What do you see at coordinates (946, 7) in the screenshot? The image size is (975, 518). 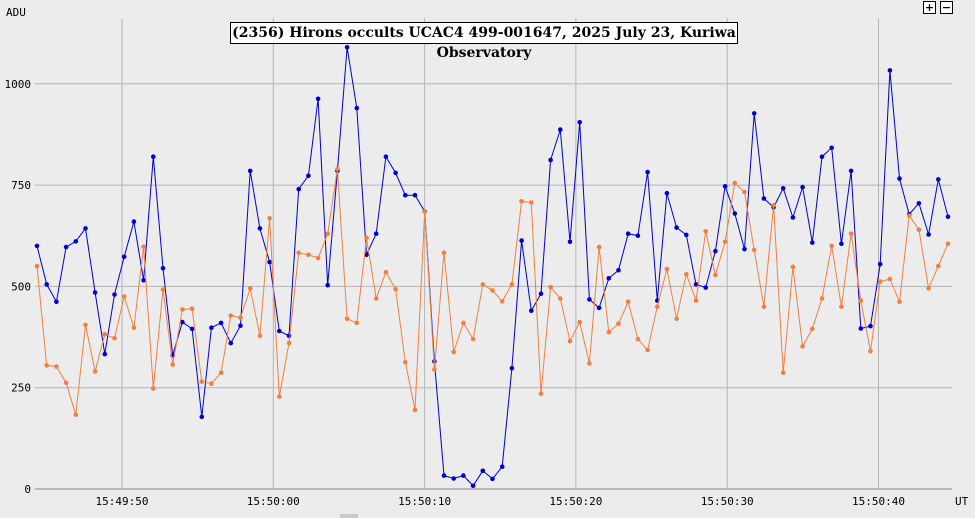 I see `zoom-out-button: −` at bounding box center [946, 7].